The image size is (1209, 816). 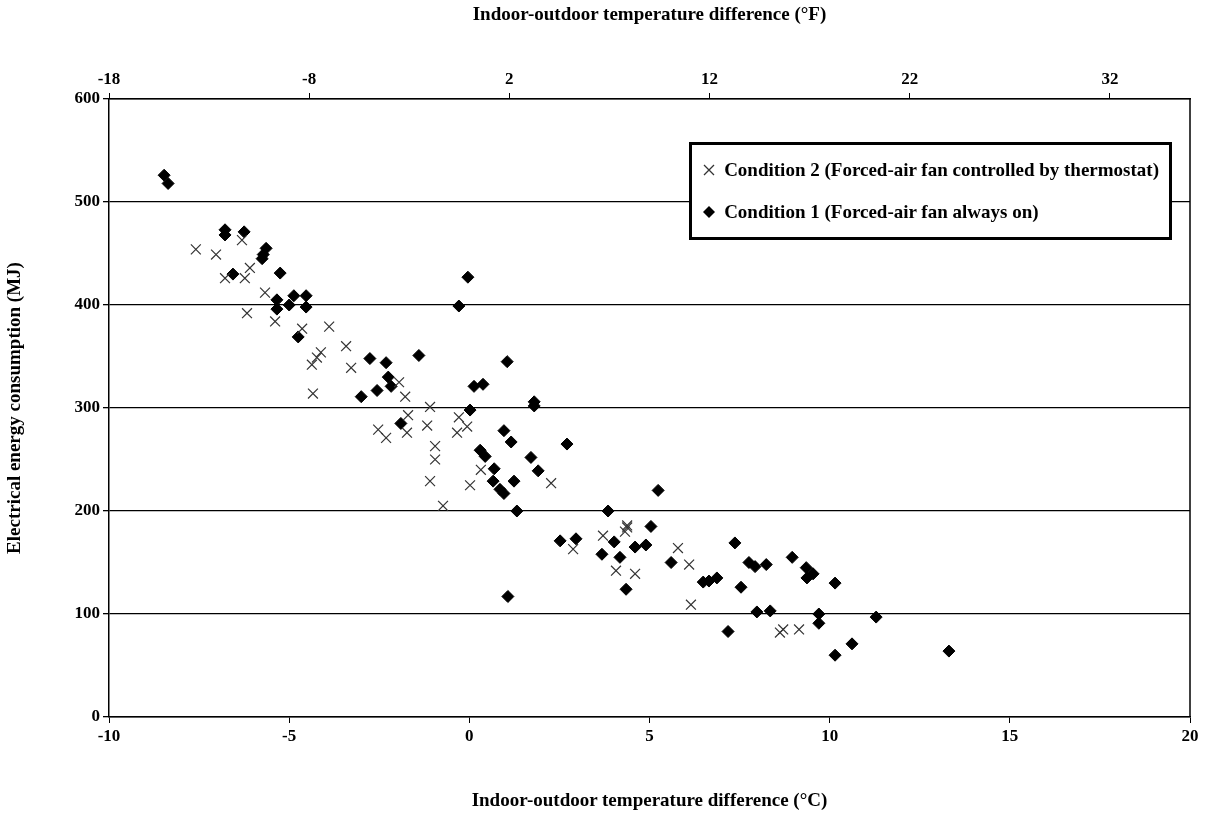 I want to click on x-tick-label: 20, so click(x=1190, y=735).